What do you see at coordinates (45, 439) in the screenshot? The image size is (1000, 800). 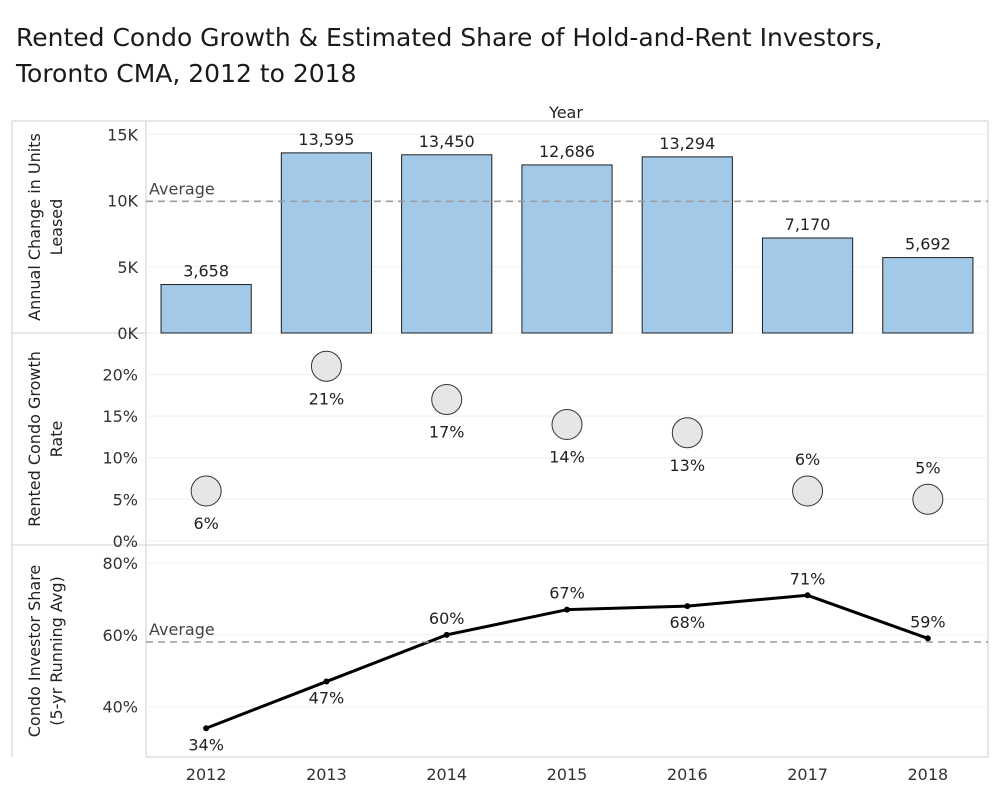 I see `y-axis-title: Rented Condo Growth Rate` at bounding box center [45, 439].